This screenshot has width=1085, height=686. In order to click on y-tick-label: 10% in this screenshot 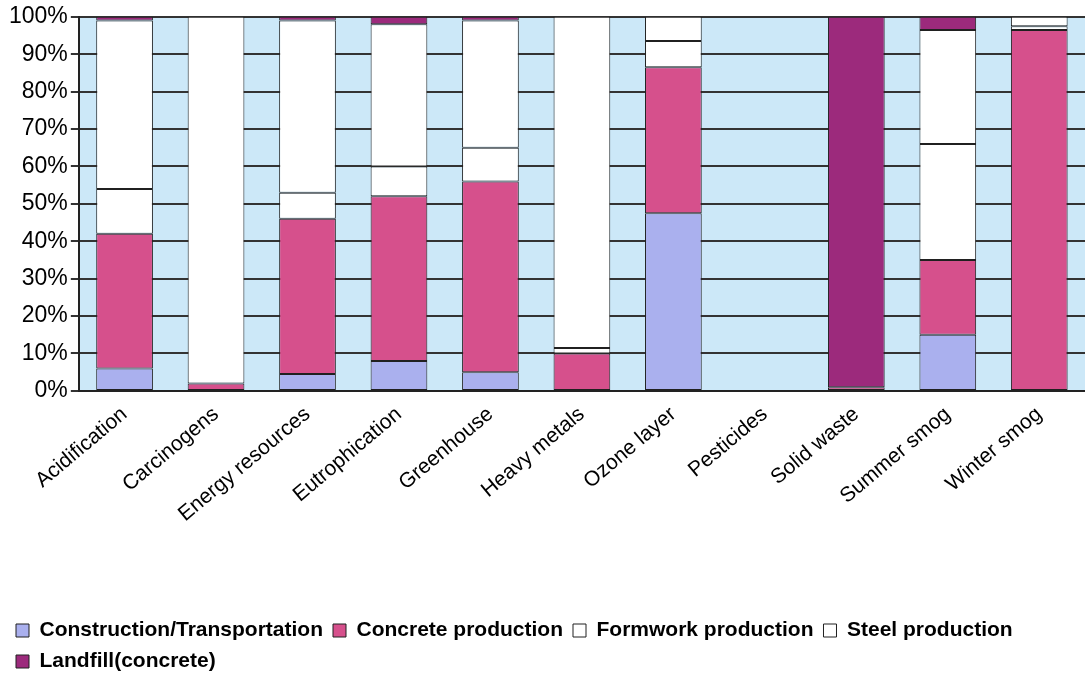, I will do `click(44, 351)`.